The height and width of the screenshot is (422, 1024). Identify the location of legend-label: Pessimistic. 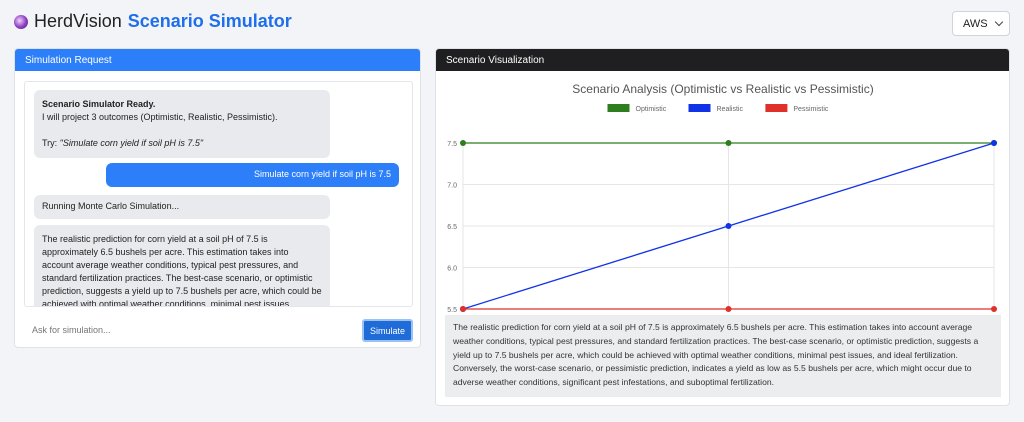
(811, 109).